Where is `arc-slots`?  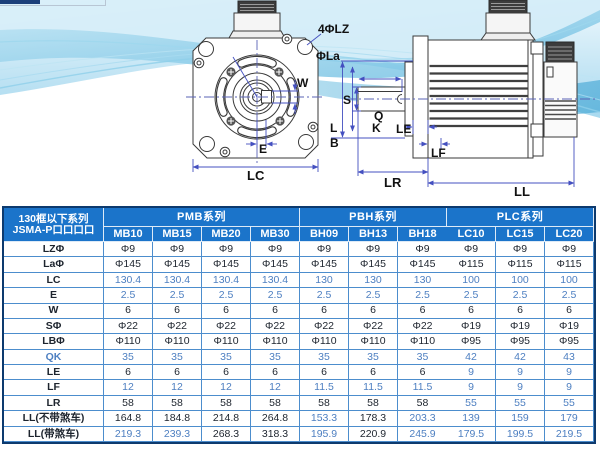 arc-slots is located at coordinates (257, 97).